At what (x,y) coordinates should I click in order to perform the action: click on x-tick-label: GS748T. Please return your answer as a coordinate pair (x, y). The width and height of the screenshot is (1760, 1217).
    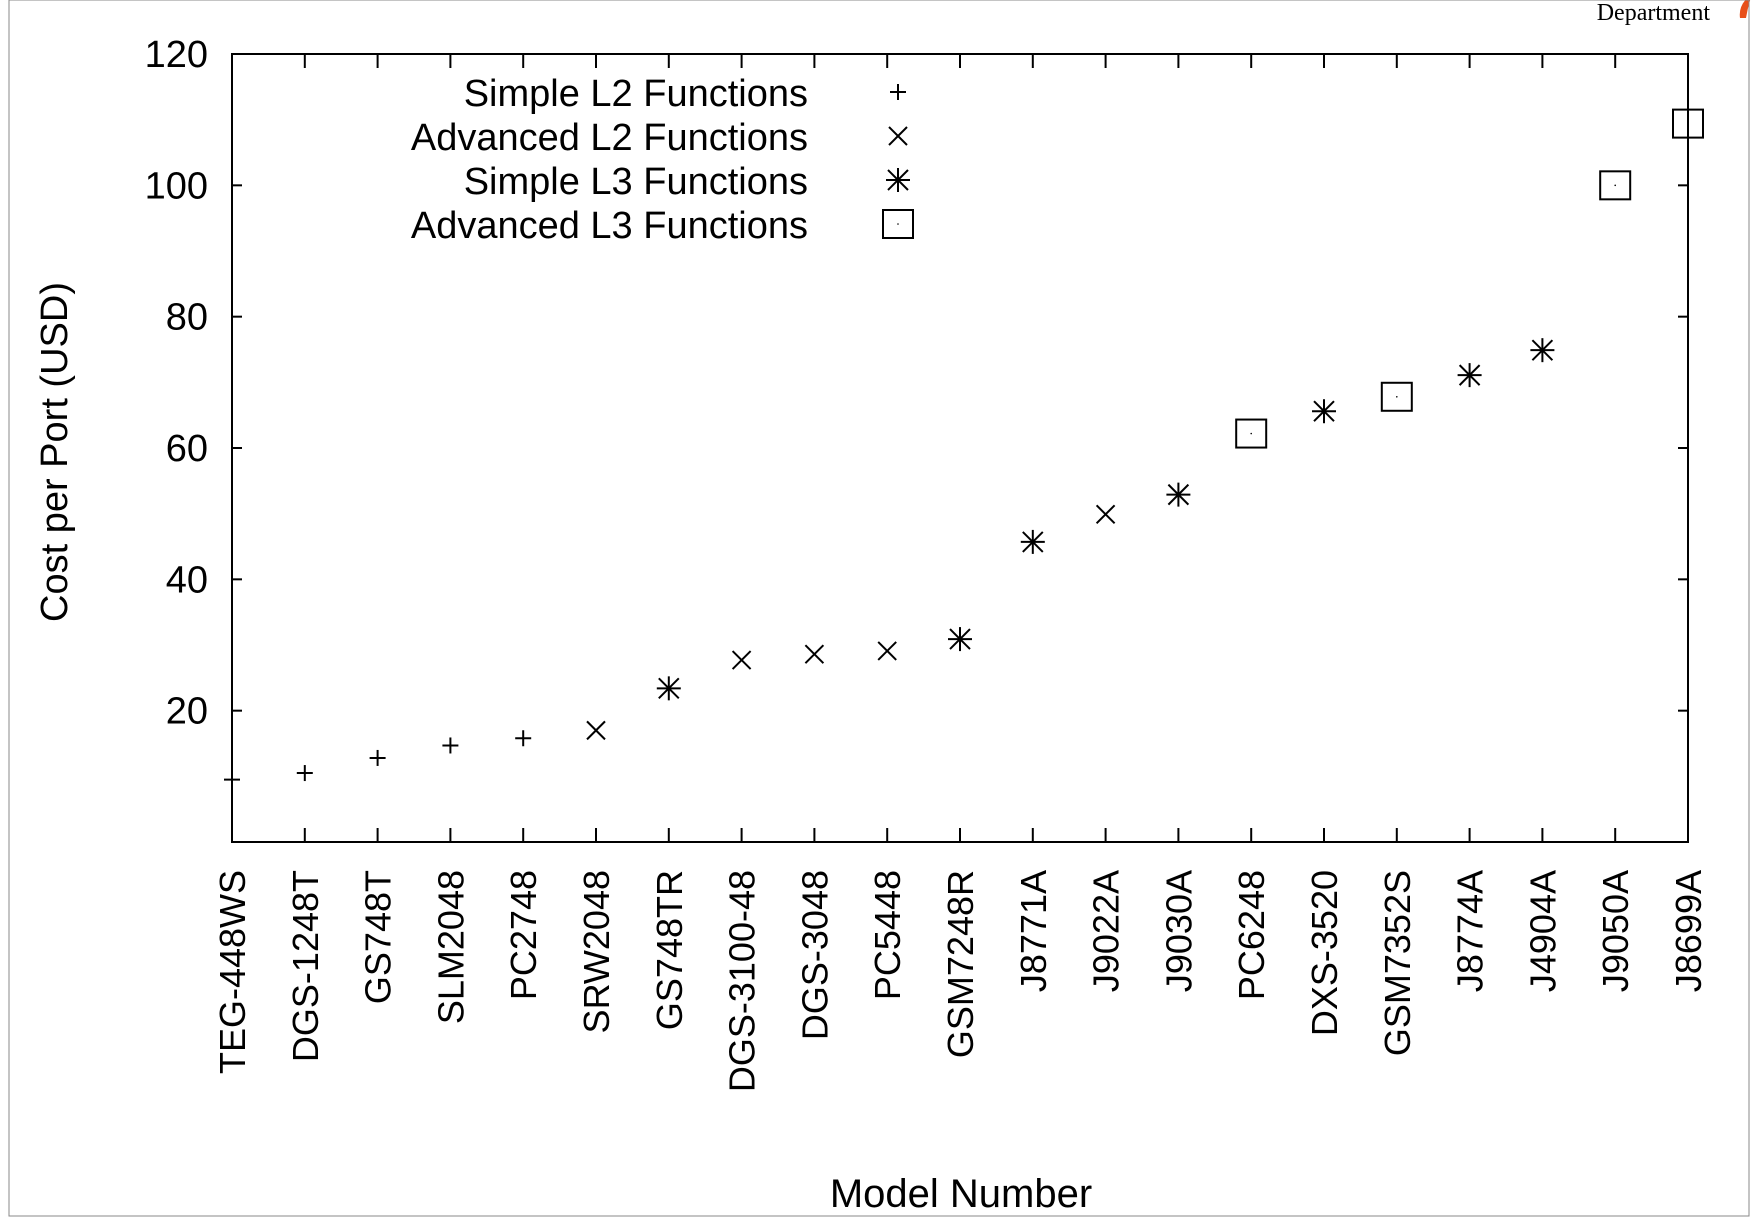
    Looking at the image, I should click on (378, 937).